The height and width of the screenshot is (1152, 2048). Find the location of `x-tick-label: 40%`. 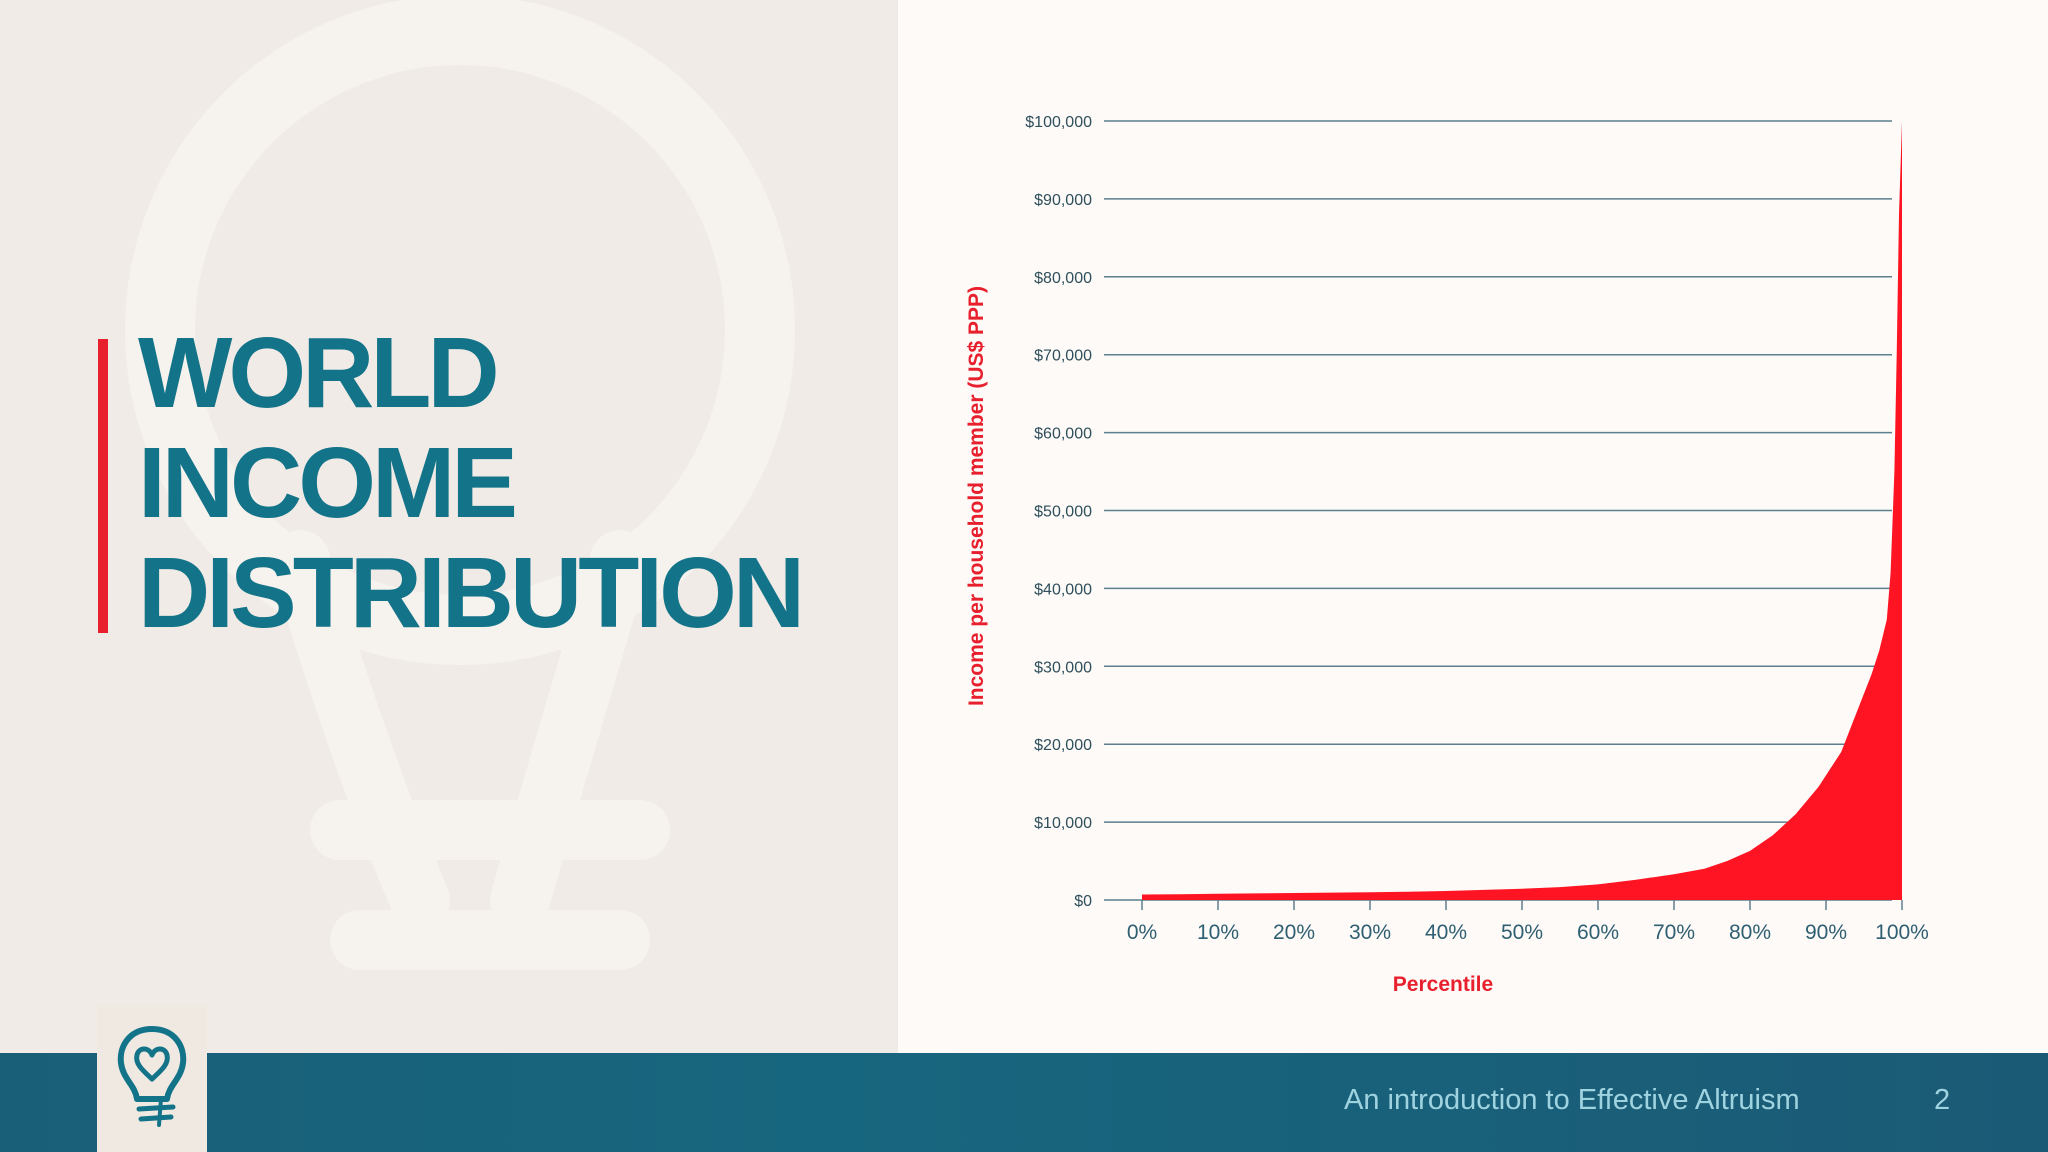

x-tick-label: 40% is located at coordinates (1446, 932).